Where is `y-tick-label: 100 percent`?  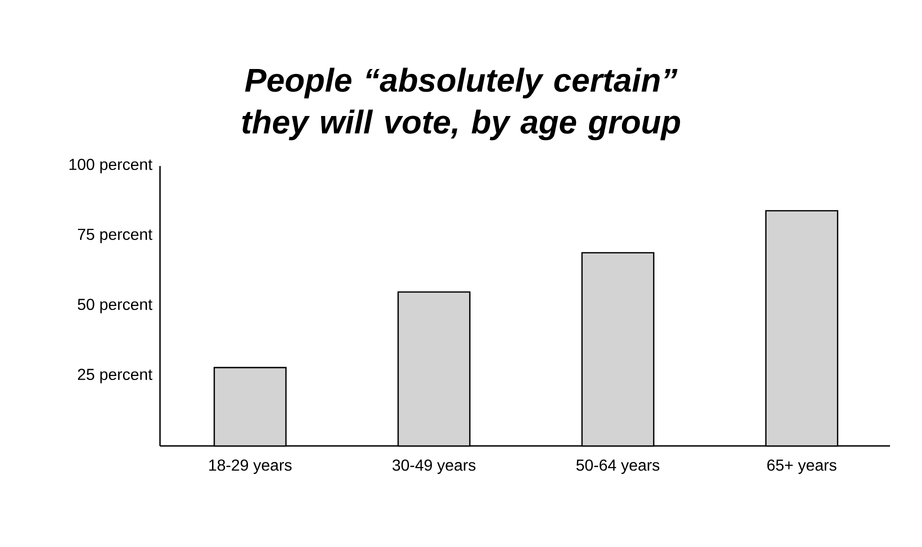 y-tick-label: 100 percent is located at coordinates (111, 166).